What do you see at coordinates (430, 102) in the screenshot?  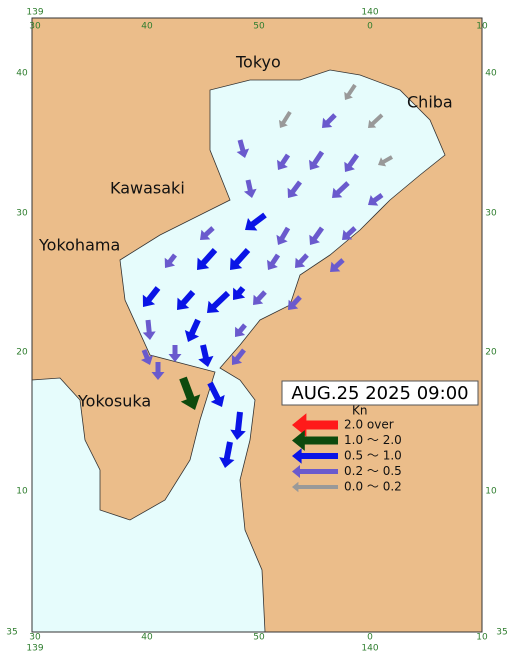 I see `place-label: Chiba` at bounding box center [430, 102].